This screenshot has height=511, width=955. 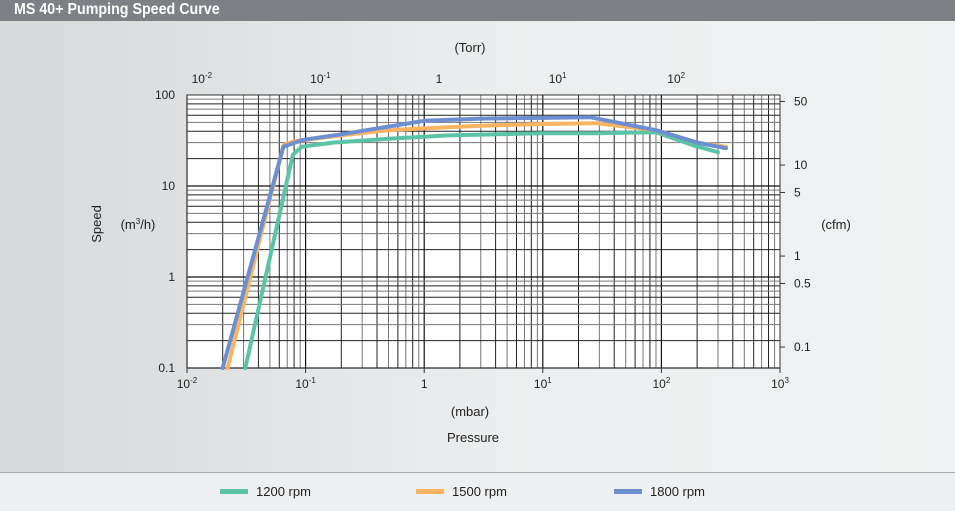 I want to click on chart-title: MS 40+ Pumping Speed Curve, so click(x=117, y=9).